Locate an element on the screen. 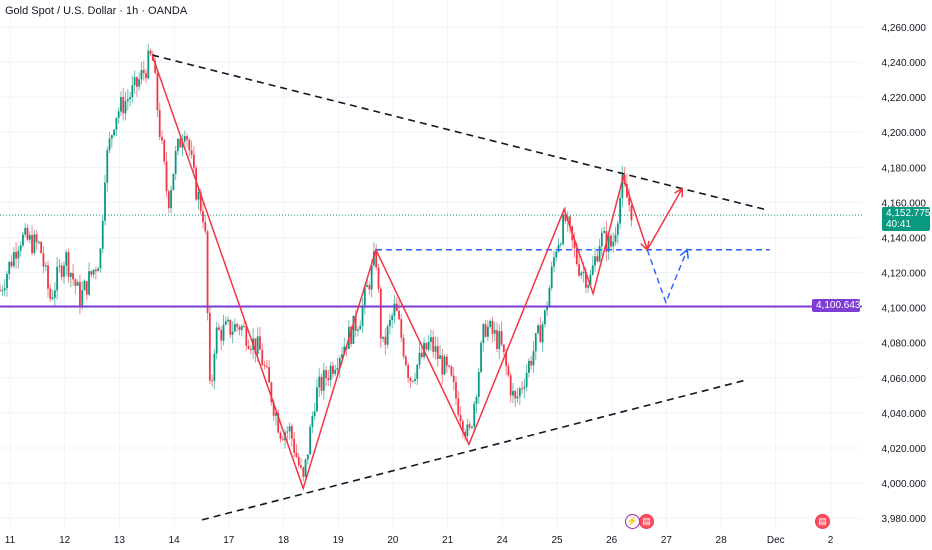  y-tick-label: 4,120.000 is located at coordinates (904, 274).